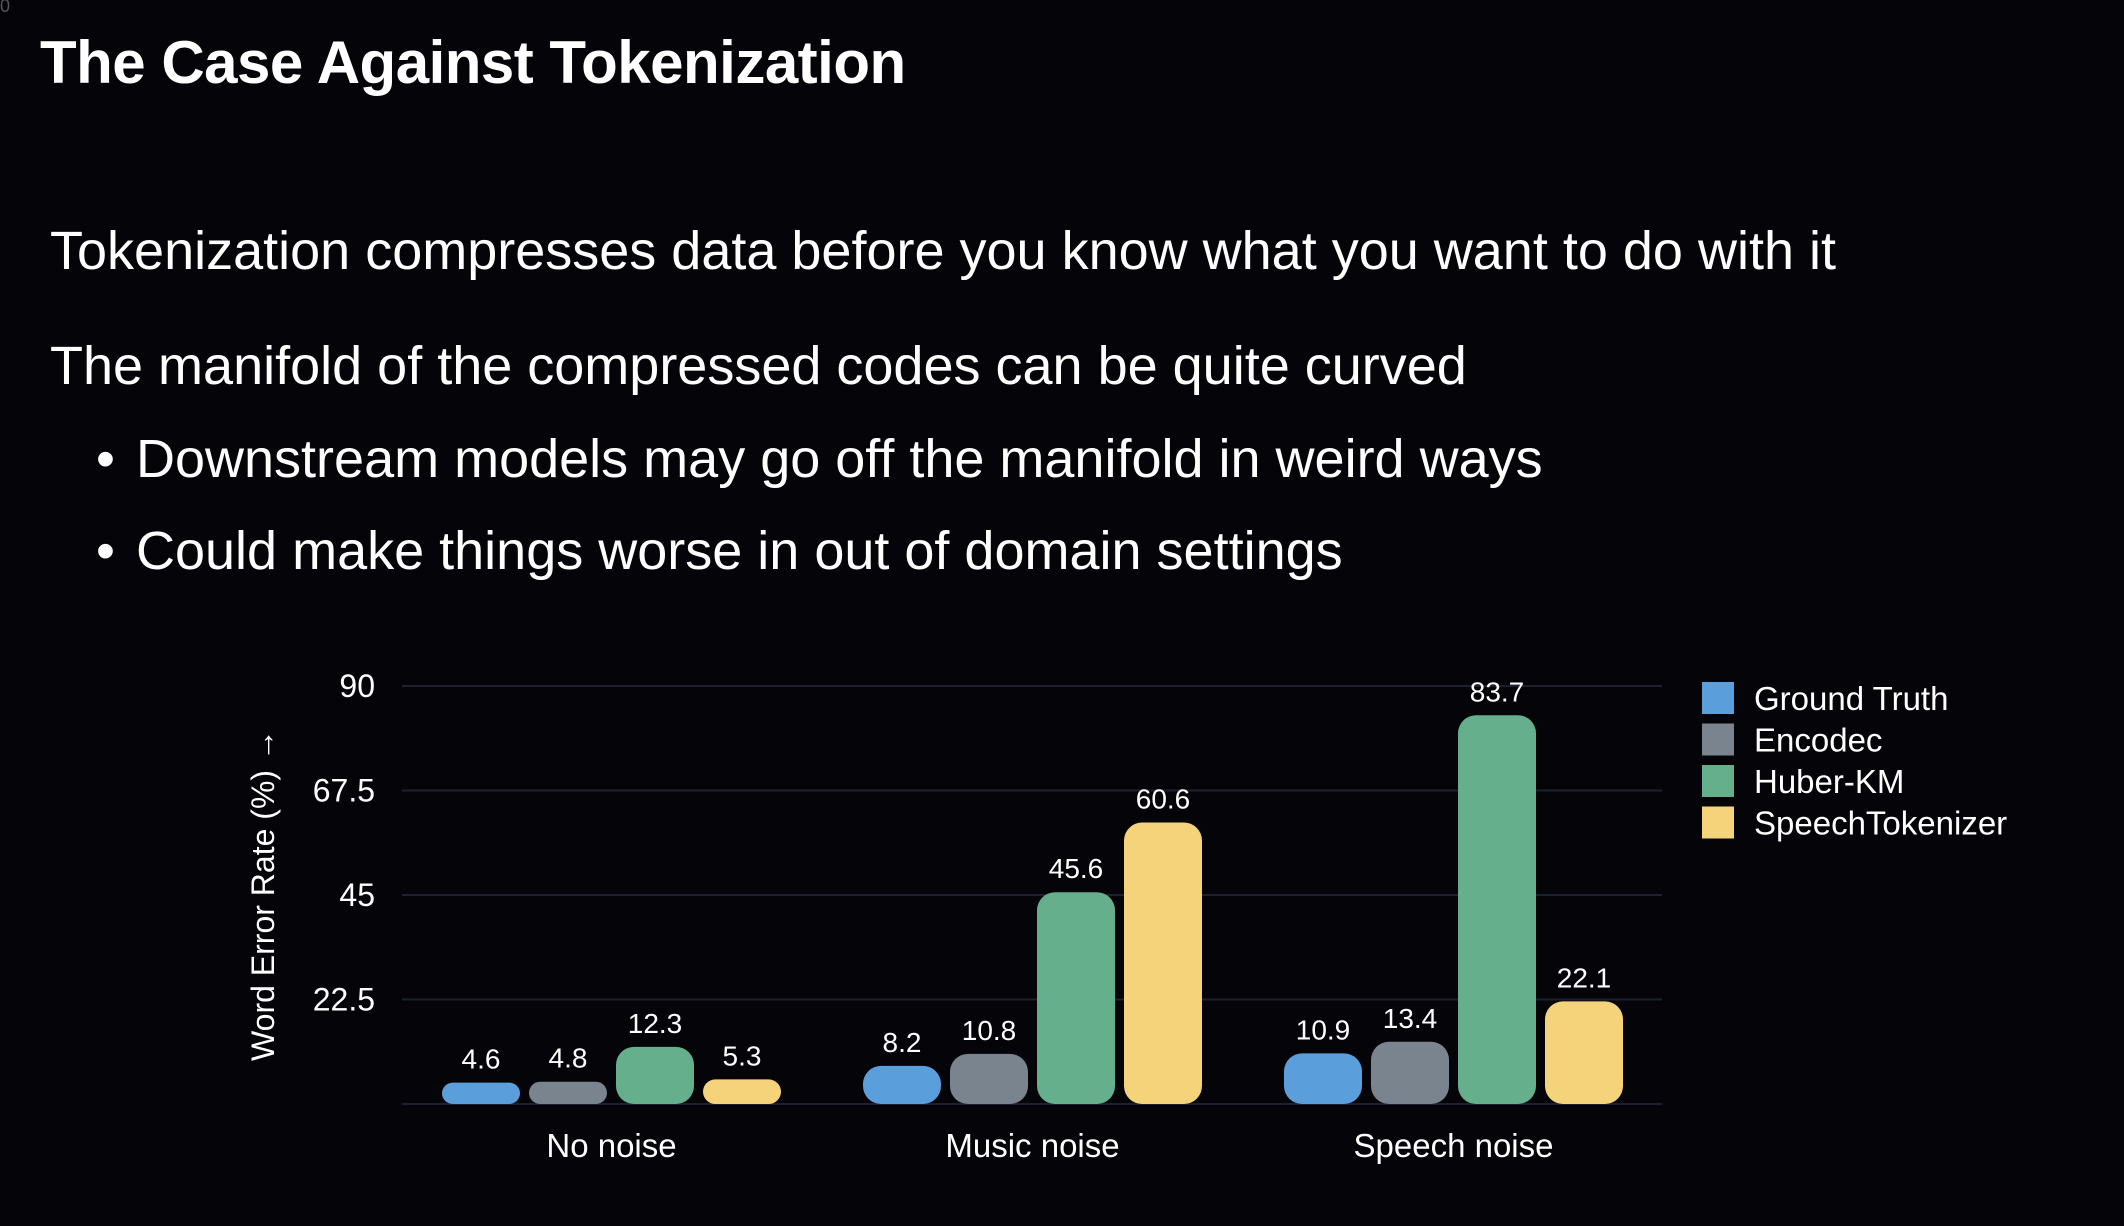  I want to click on y-tick-label: 45, so click(357, 895).